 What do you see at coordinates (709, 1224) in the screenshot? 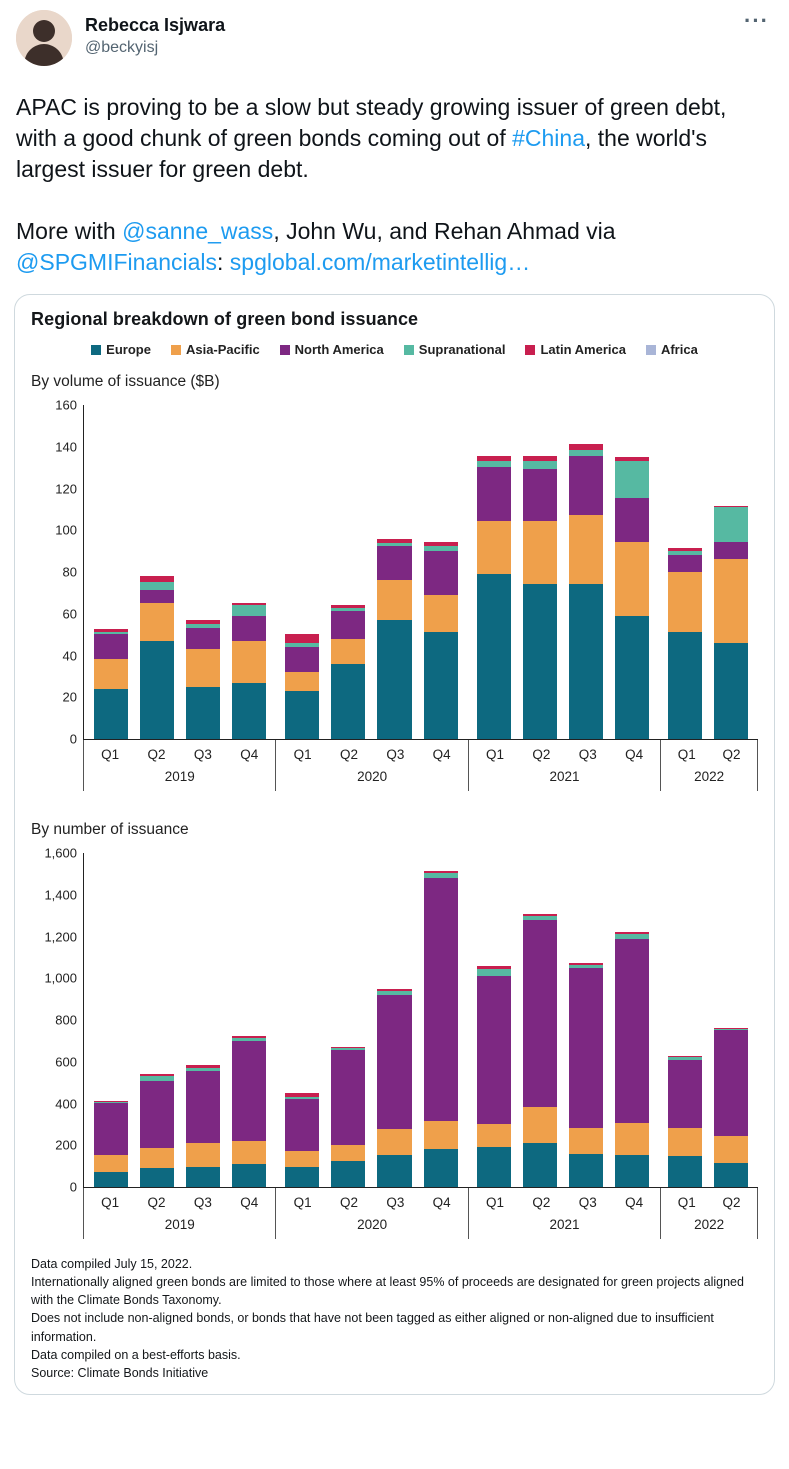
I see `x-axis-year-label: 2022` at bounding box center [709, 1224].